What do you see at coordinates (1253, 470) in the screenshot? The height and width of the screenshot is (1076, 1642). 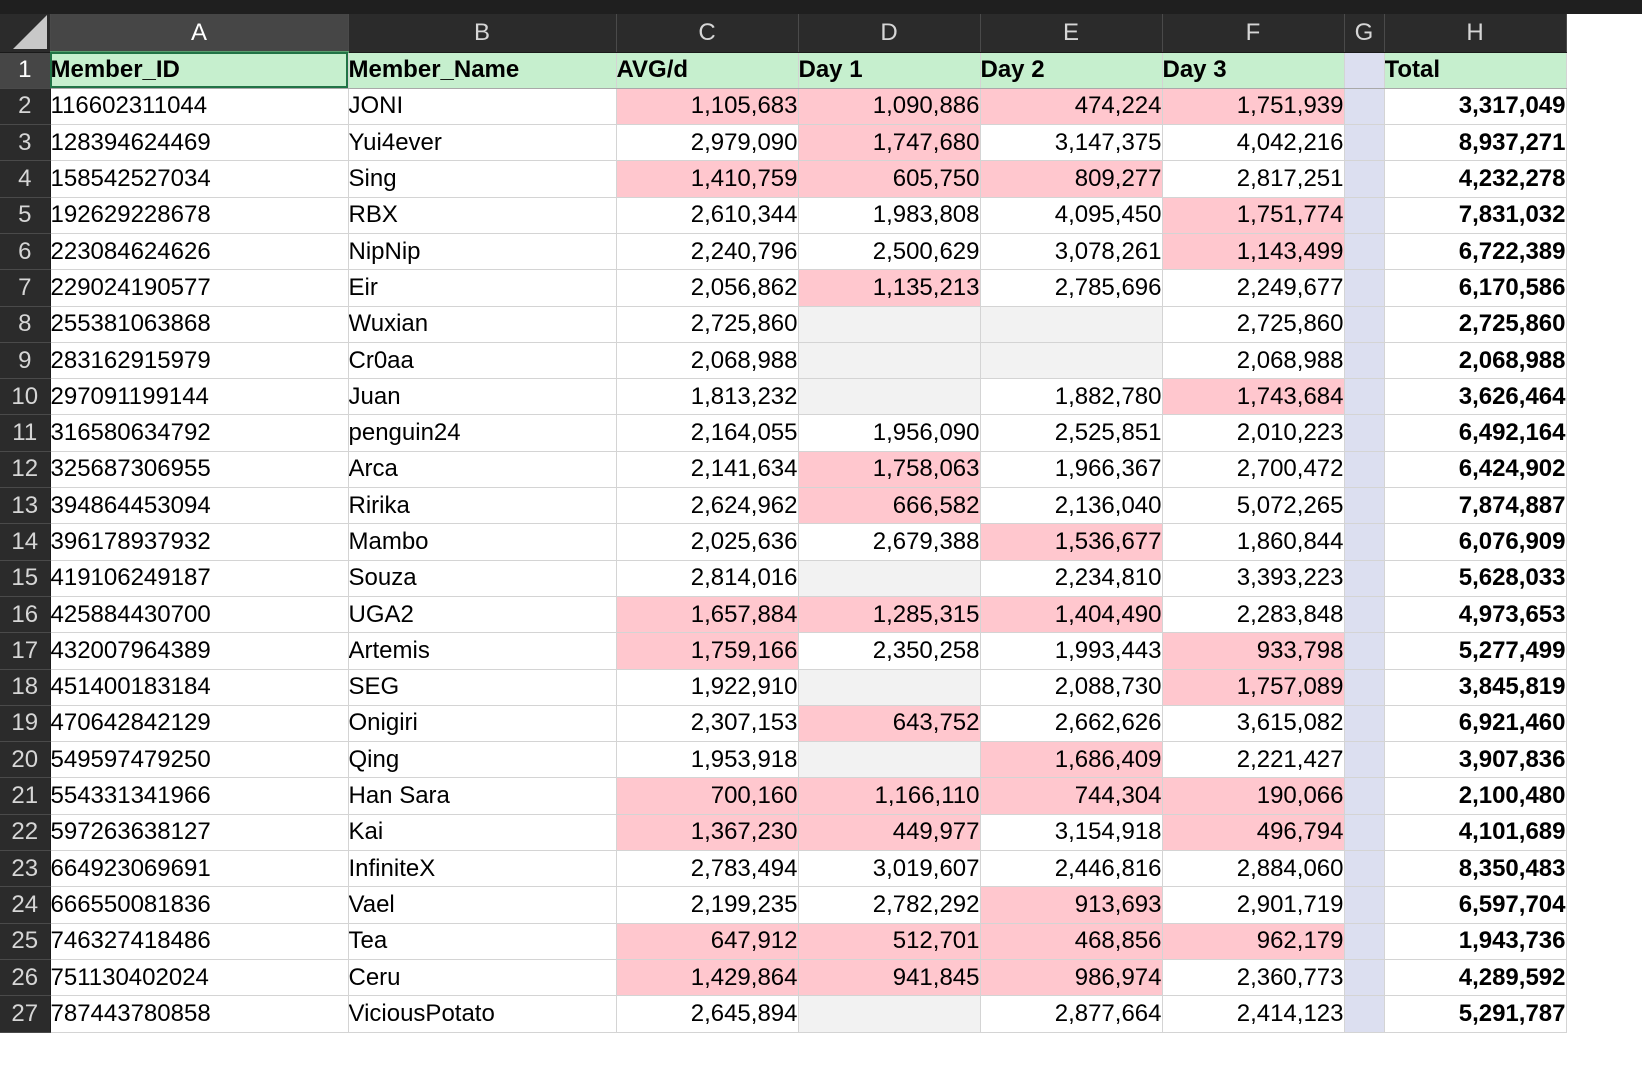 I see `cell-day3: 2,700,472` at bounding box center [1253, 470].